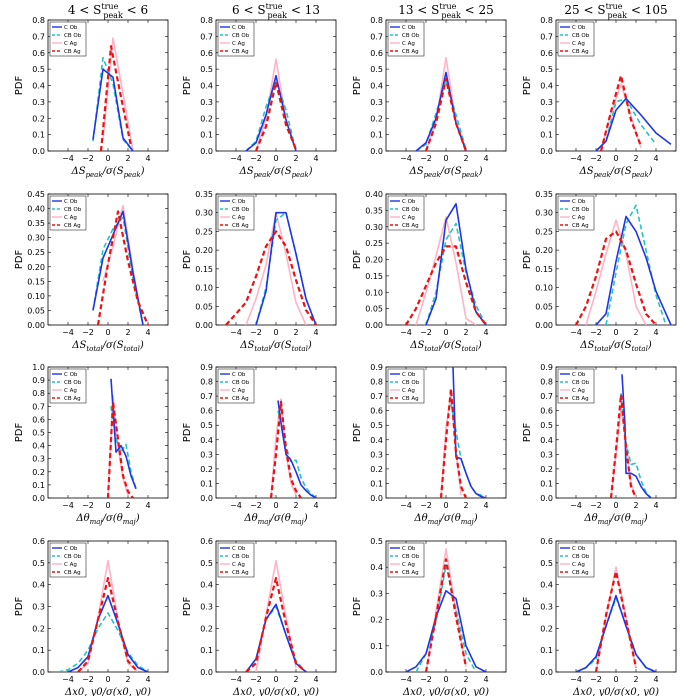 The image size is (696, 696). What do you see at coordinates (38, 367) in the screenshot?
I see `y-tick-label: 1.0` at bounding box center [38, 367].